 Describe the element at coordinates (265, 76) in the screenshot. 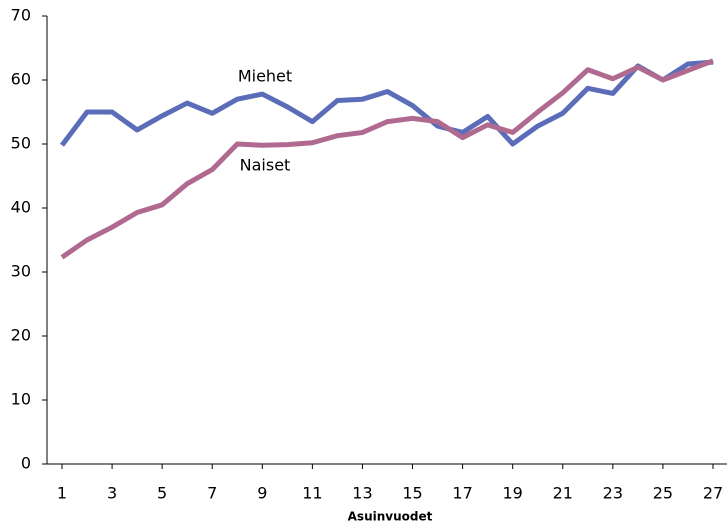

I see `series-label: Miehet` at that location.